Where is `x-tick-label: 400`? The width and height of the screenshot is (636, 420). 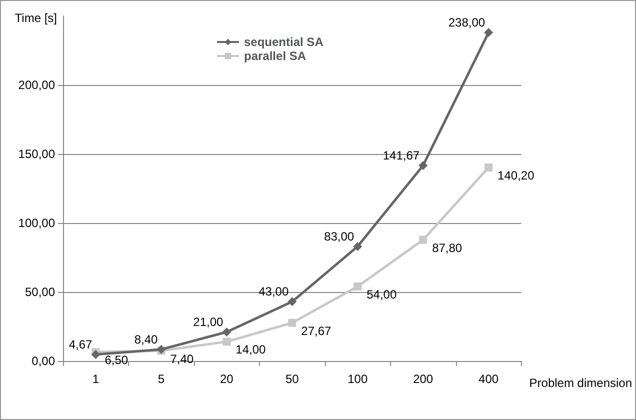 x-tick-label: 400 is located at coordinates (488, 379).